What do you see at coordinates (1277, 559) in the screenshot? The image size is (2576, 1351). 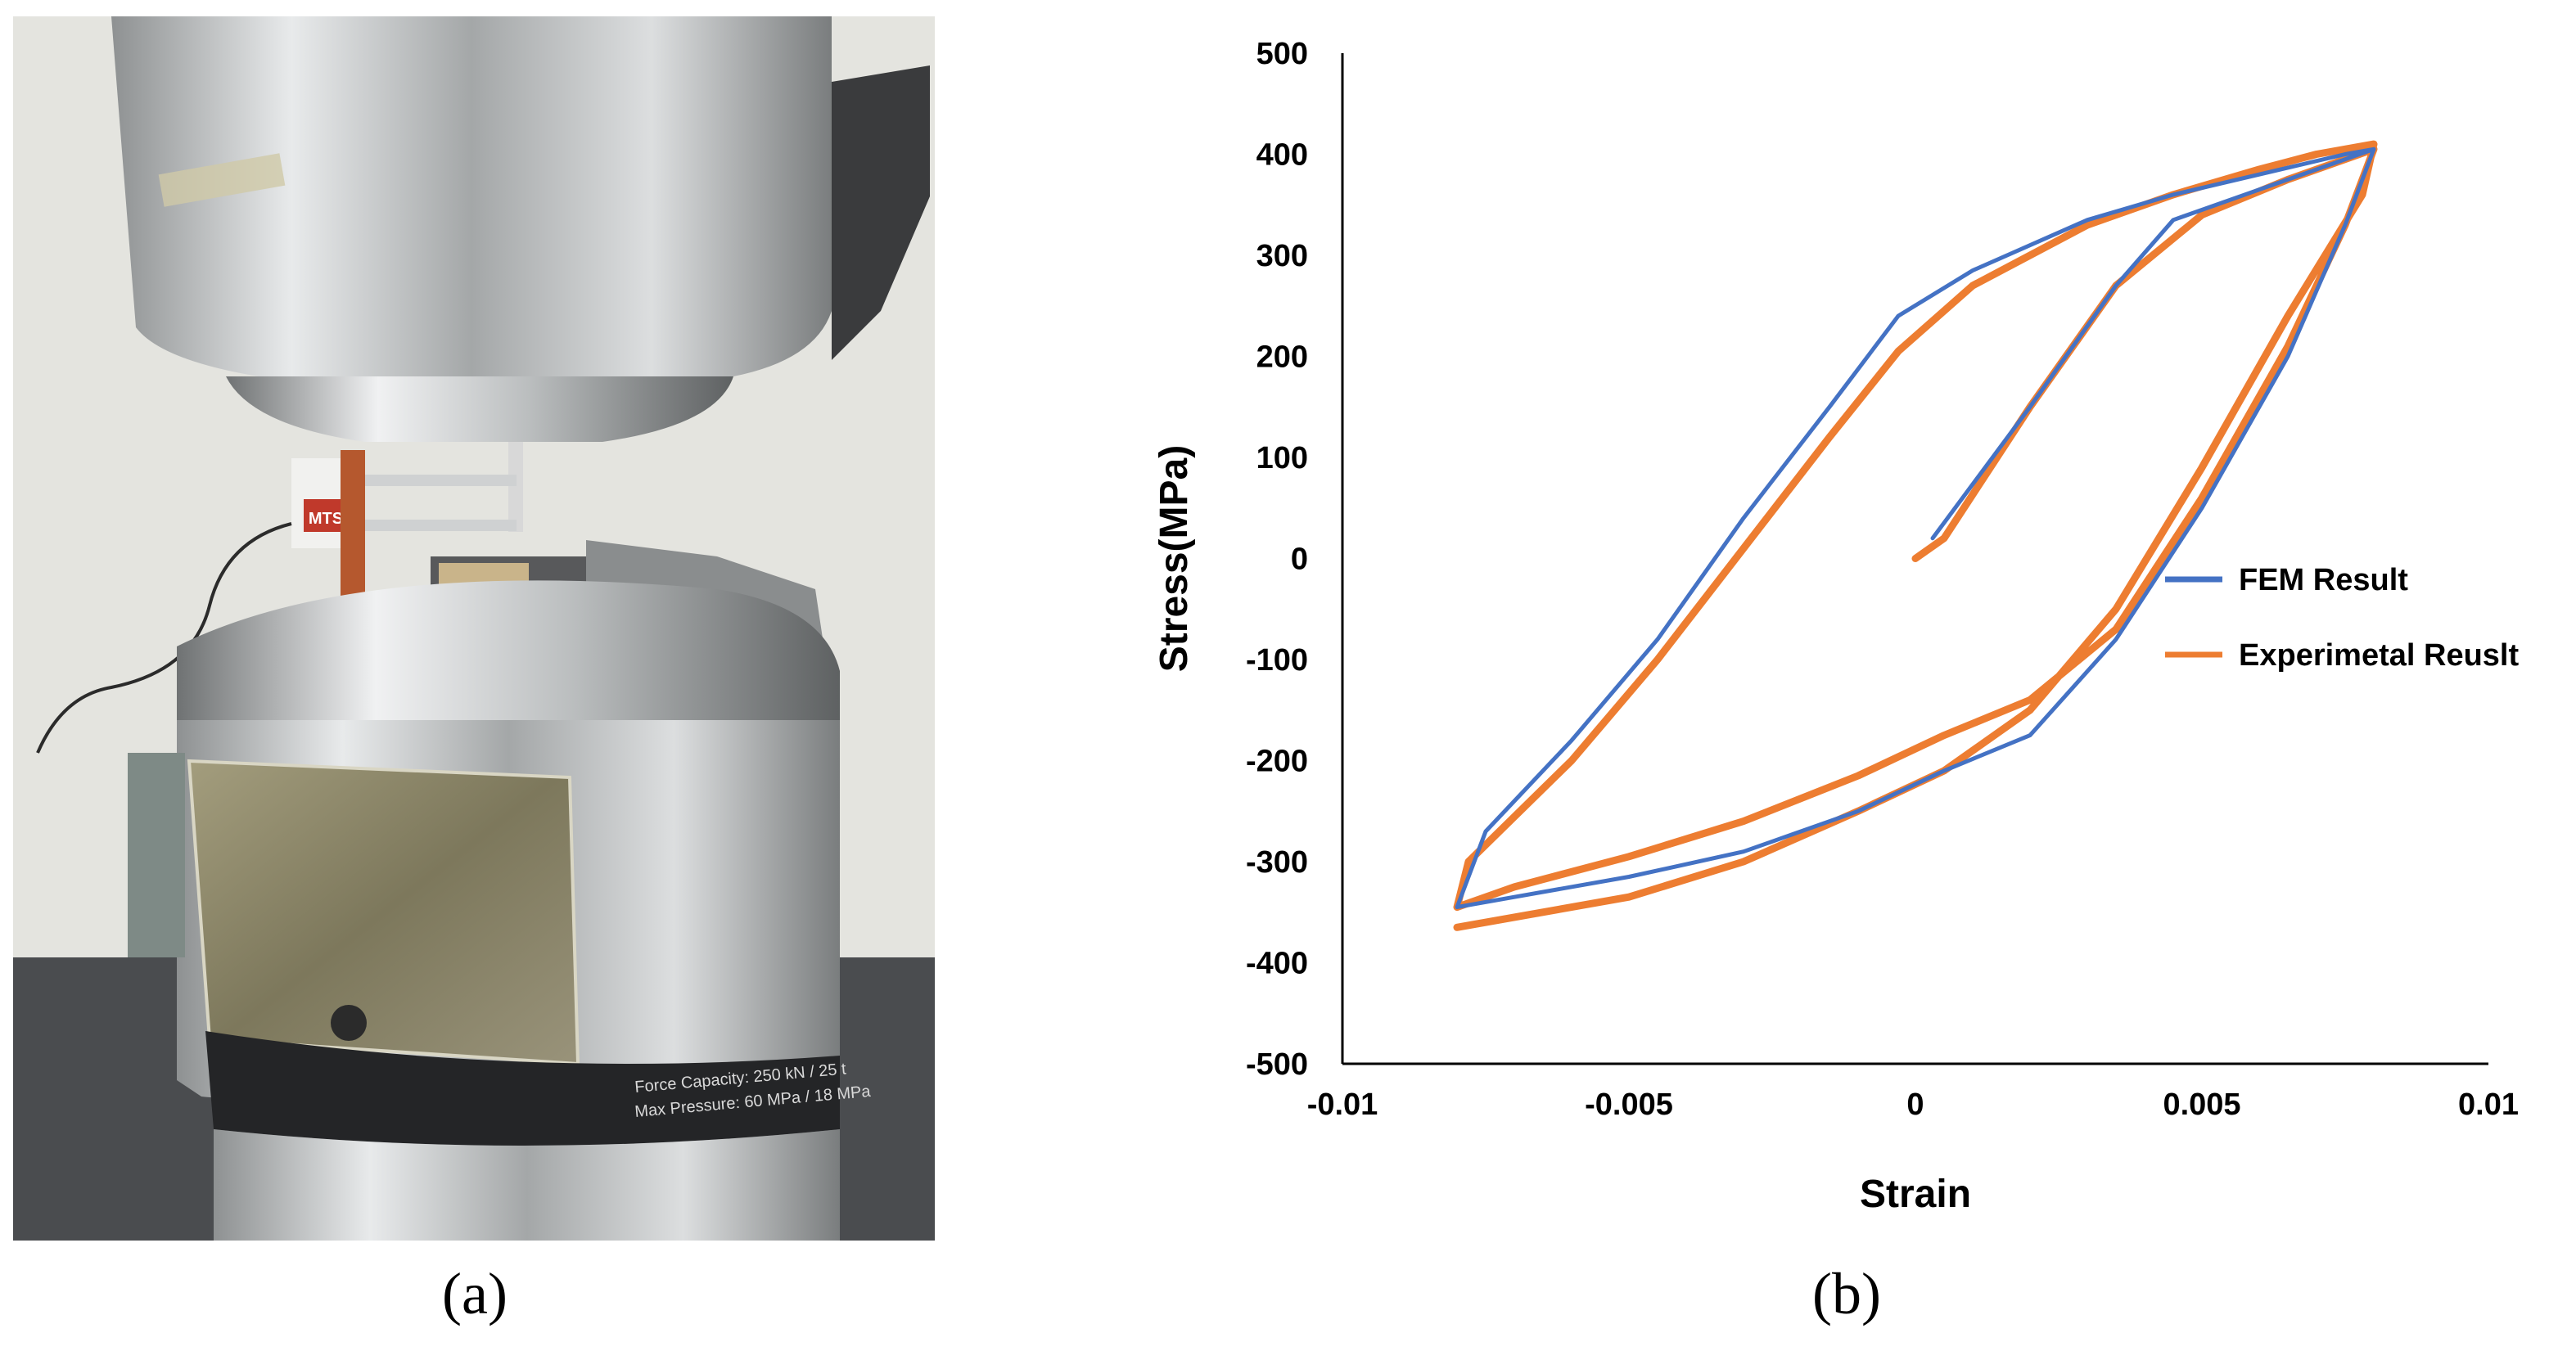 I see `y-tick-labels: 500 400 300 200 100 0 -100 -200 -300 -400 -500` at bounding box center [1277, 559].